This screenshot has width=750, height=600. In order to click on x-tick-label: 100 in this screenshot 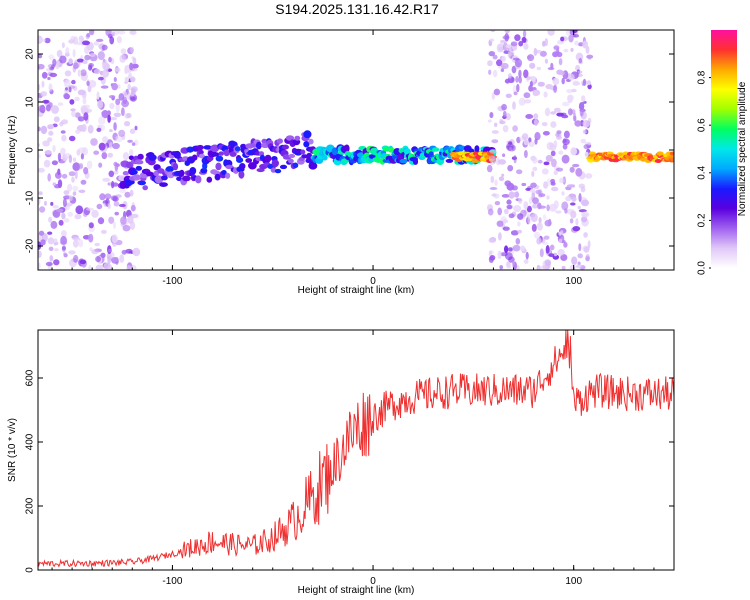, I will do `click(573, 581)`.